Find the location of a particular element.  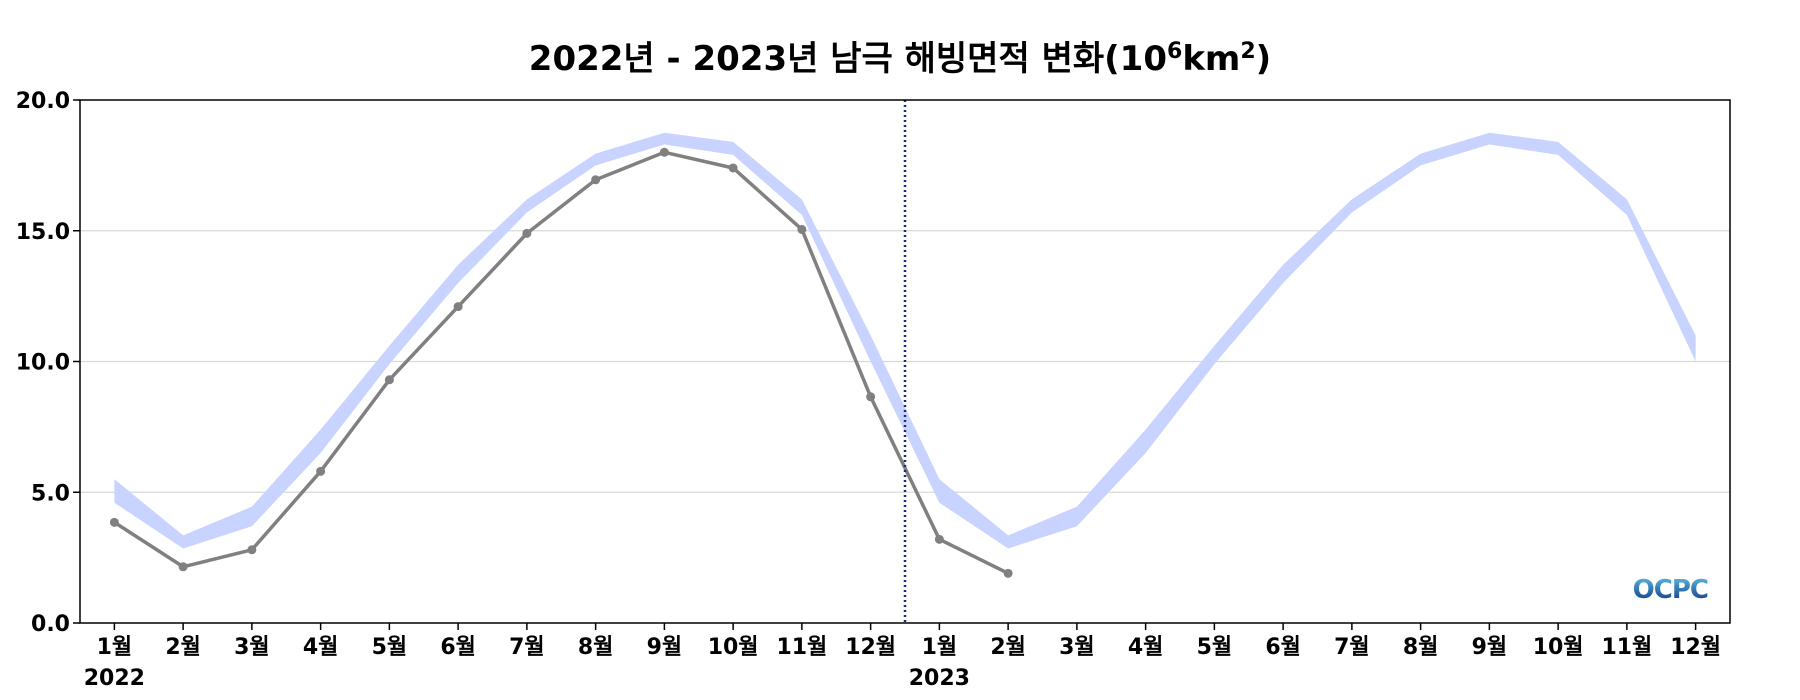

y-tick-label: 20.0 is located at coordinates (43, 101).